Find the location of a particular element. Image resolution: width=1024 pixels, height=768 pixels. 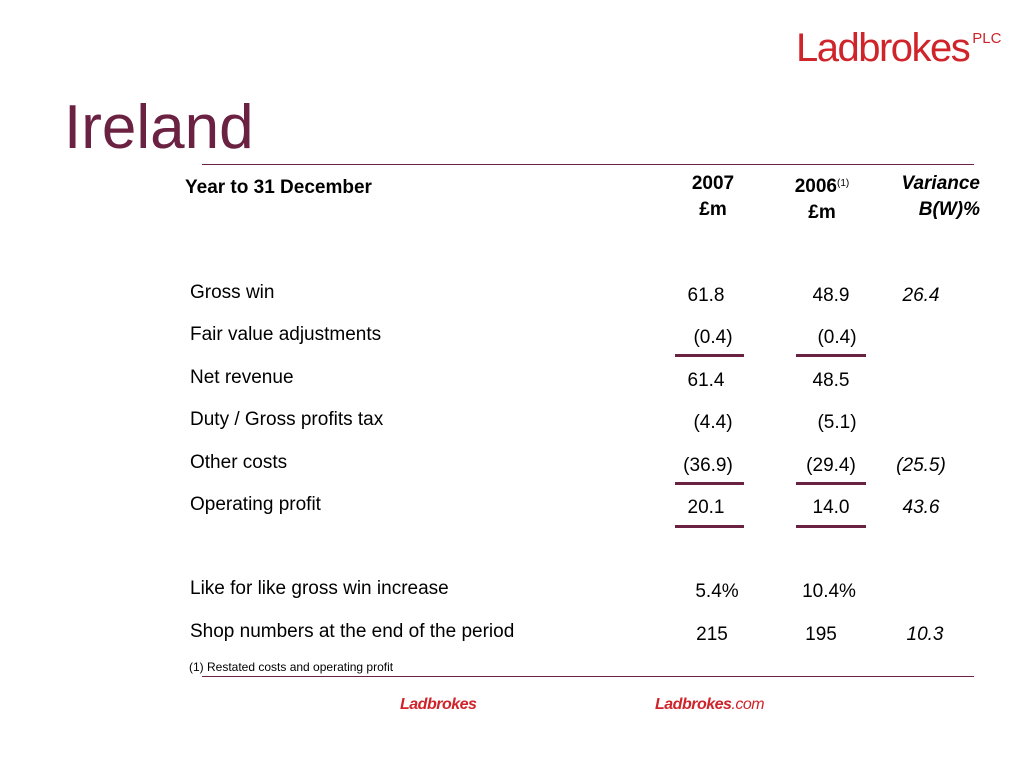

column-header-2006-unit: £m is located at coordinates (822, 212).